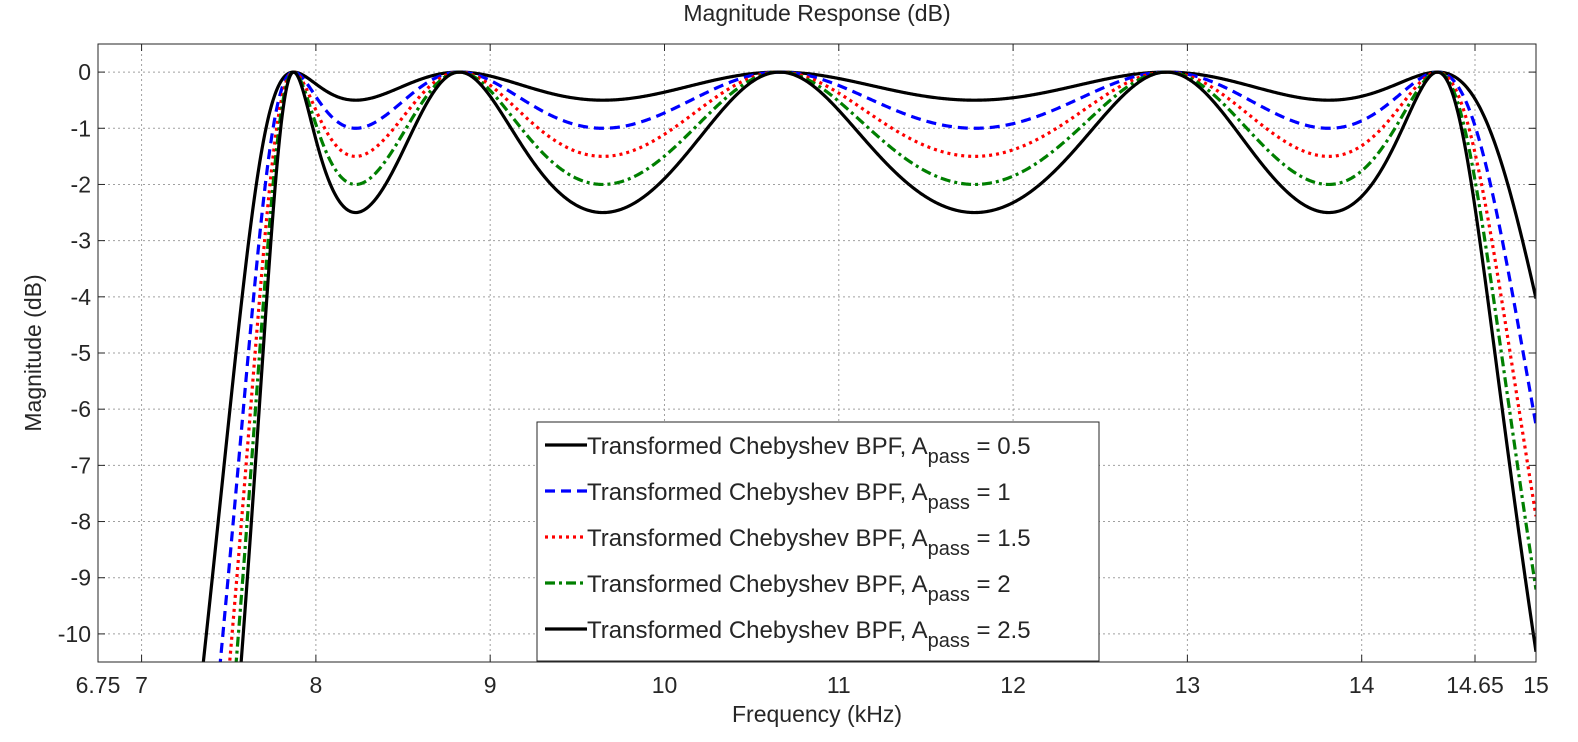 This screenshot has width=1578, height=742. What do you see at coordinates (81, 128) in the screenshot?
I see `y-tick-label: -1` at bounding box center [81, 128].